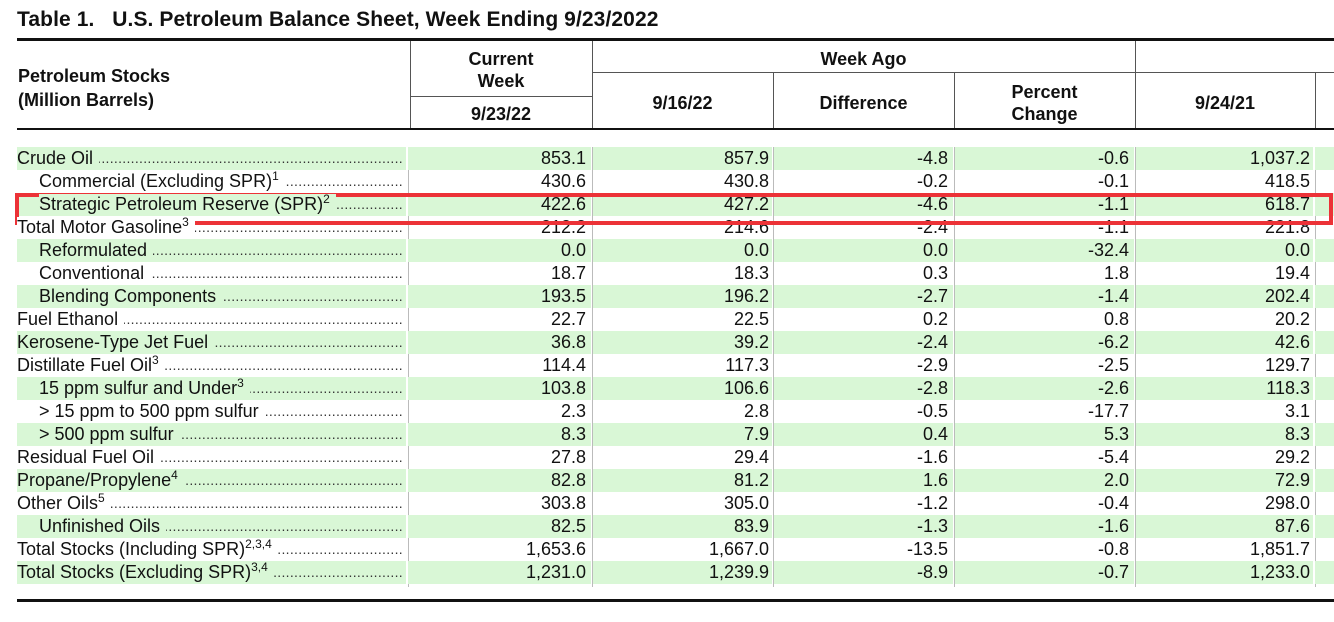  Describe the element at coordinates (935, 434) in the screenshot. I see `difference-value: 0.4` at that location.